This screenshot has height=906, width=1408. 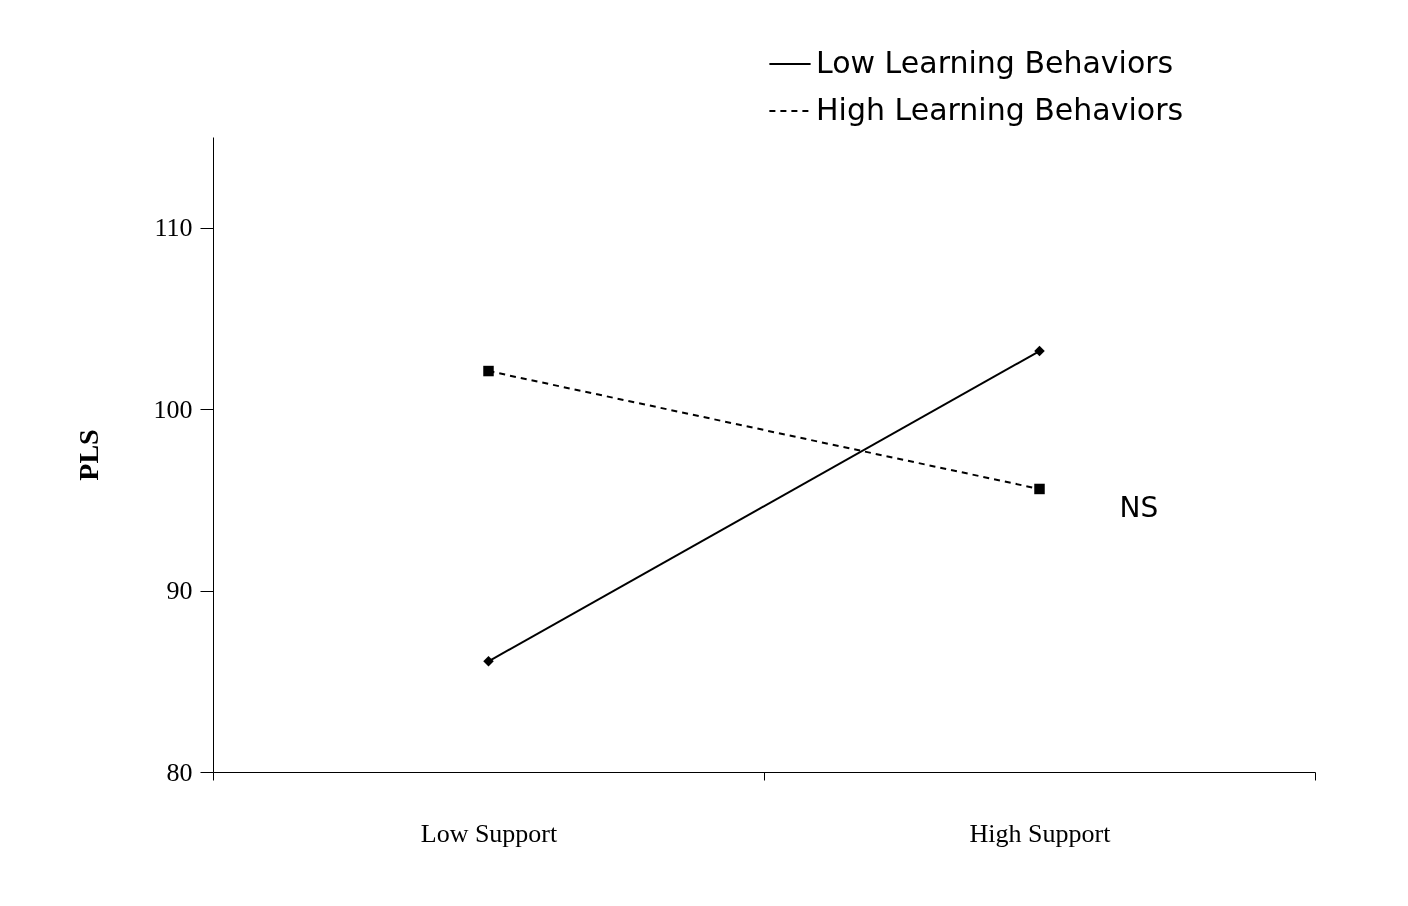 What do you see at coordinates (88, 455) in the screenshot?
I see `y-axis-title: PLS` at bounding box center [88, 455].